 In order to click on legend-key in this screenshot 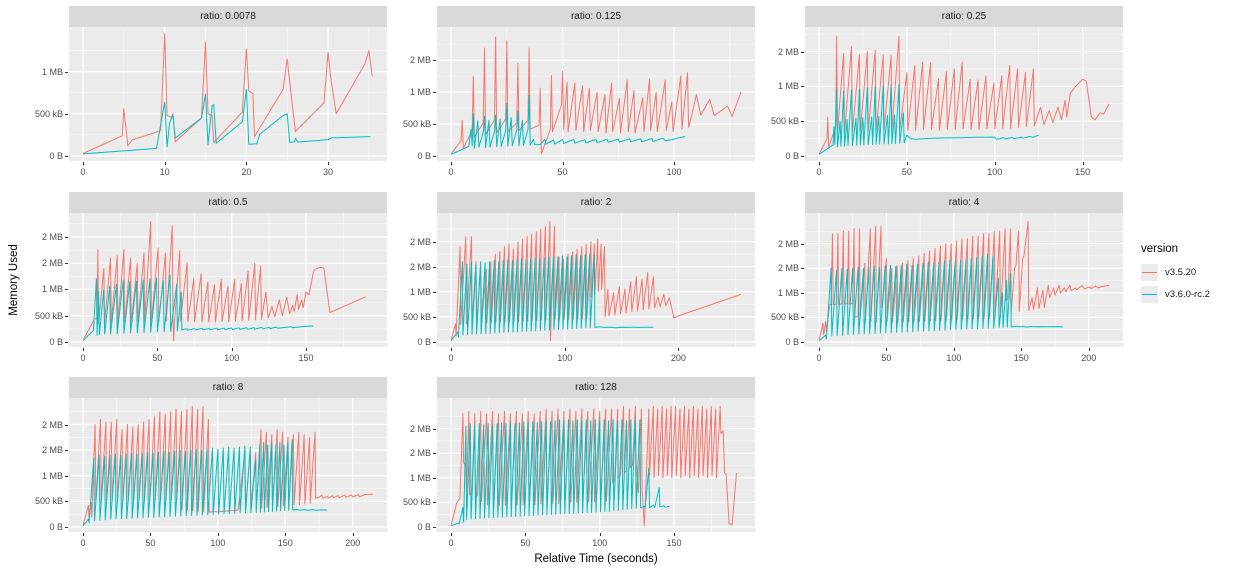, I will do `click(1149, 272)`.